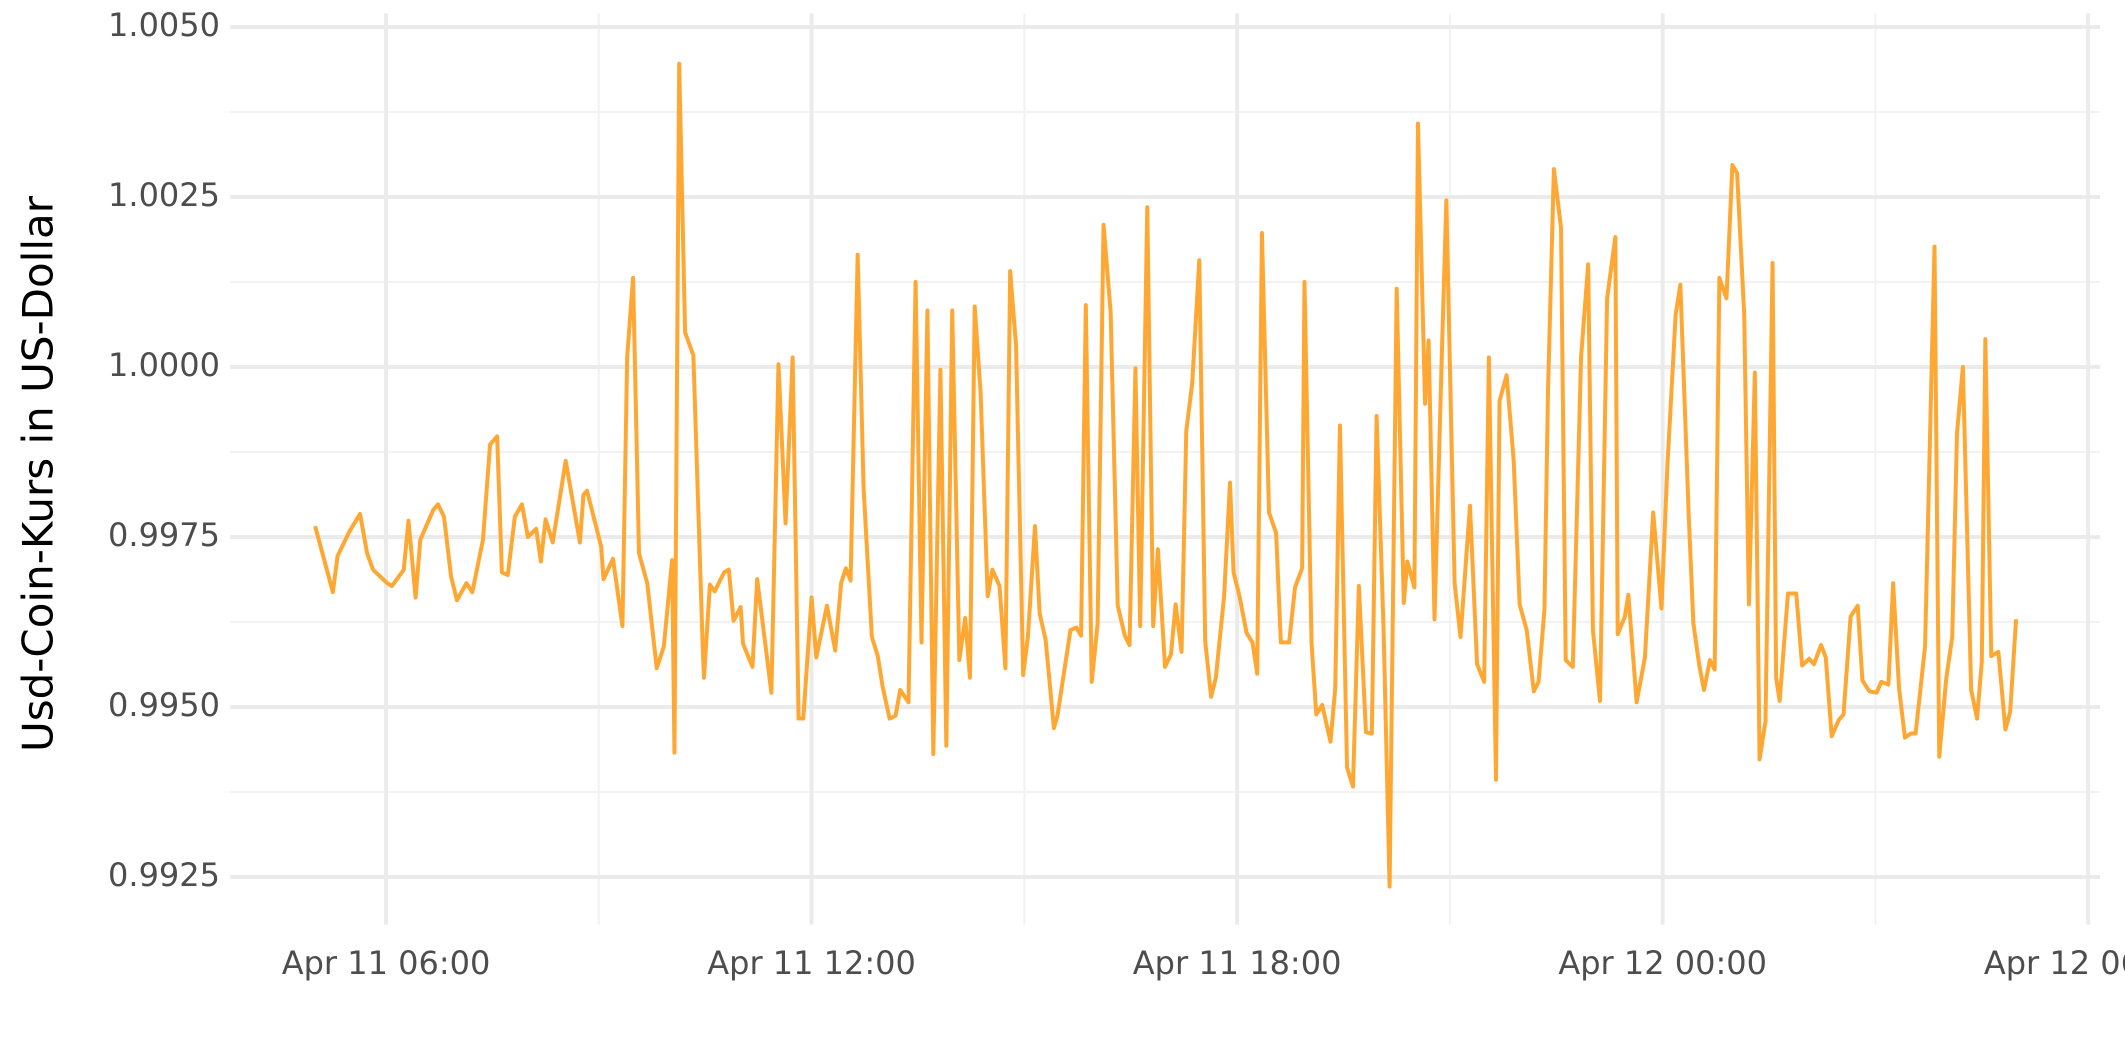 This screenshot has height=1062, width=2125. I want to click on y-tick-label: 0.9975, so click(164, 535).